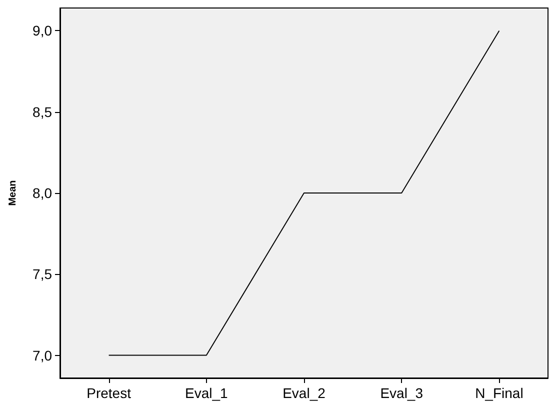 Image resolution: width=556 pixels, height=413 pixels. Describe the element at coordinates (13, 193) in the screenshot. I see `y-axis-title: Mean` at that location.